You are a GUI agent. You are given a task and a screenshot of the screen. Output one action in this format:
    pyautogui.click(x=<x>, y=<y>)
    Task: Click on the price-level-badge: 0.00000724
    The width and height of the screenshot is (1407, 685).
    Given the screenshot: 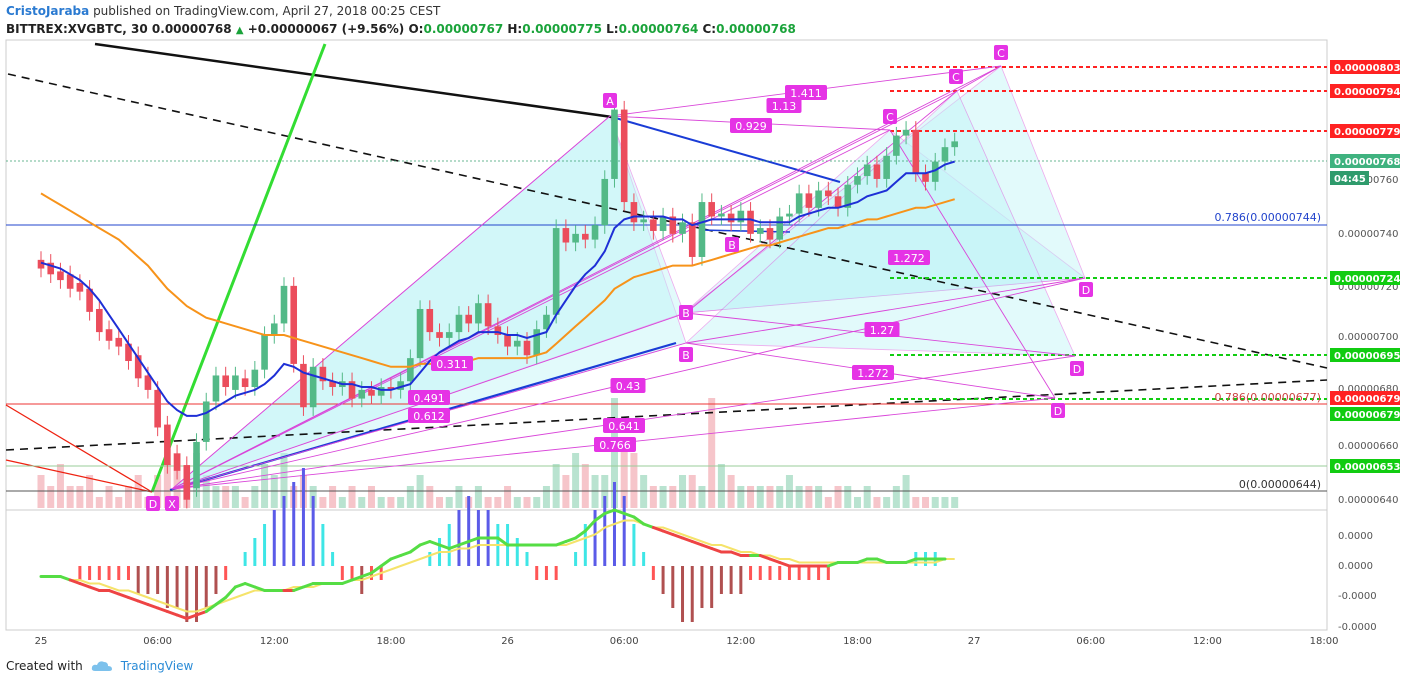 What is the action you would take?
    pyautogui.click(x=1367, y=279)
    